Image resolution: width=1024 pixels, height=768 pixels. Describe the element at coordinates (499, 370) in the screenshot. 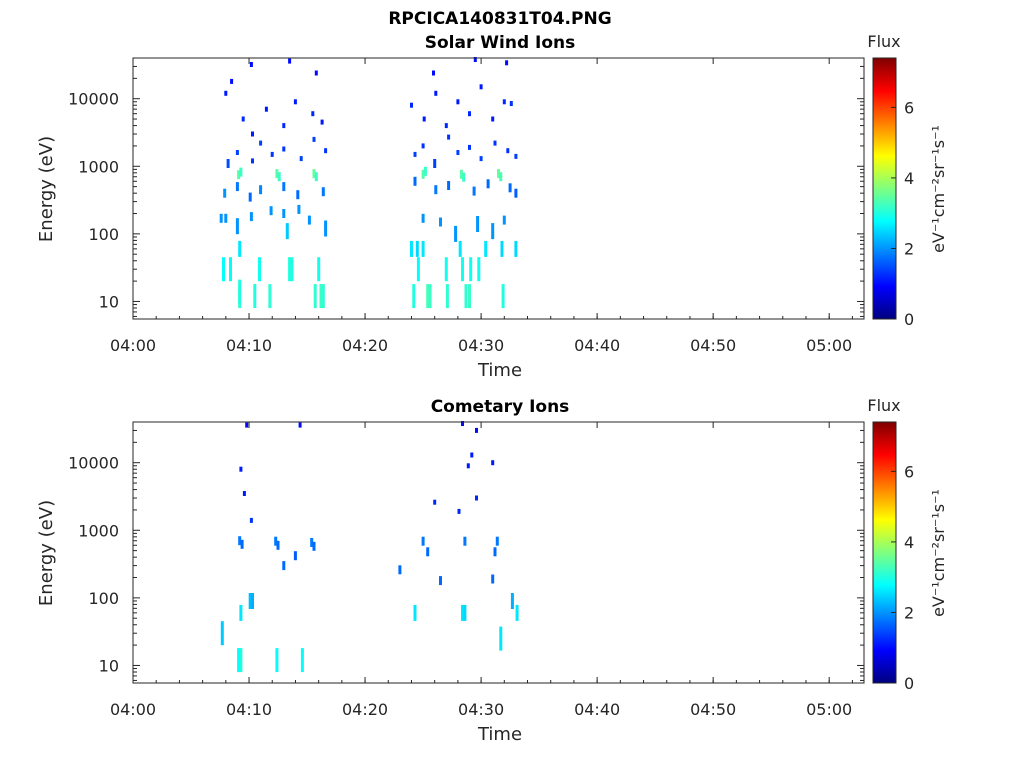

I see `x-axis-label: Time` at that location.